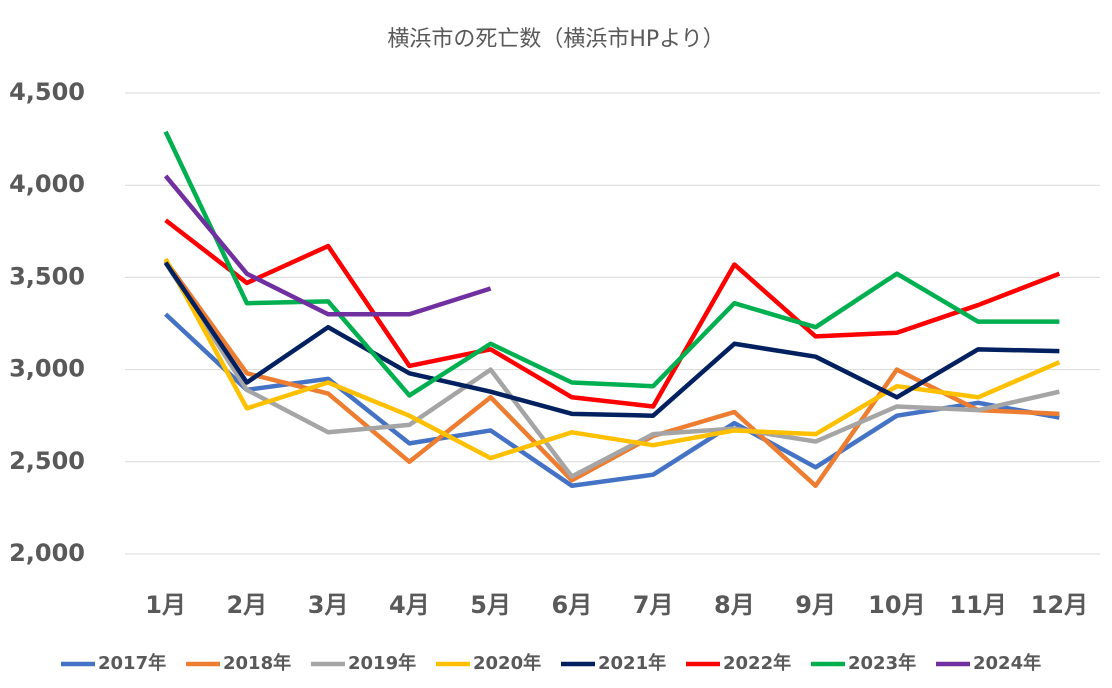  What do you see at coordinates (47, 461) in the screenshot?
I see `y-tick-label: 2,500` at bounding box center [47, 461].